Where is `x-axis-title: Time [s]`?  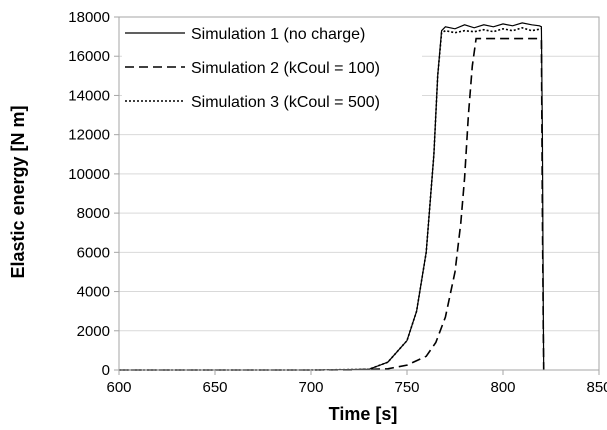 x-axis-title: Time [s] is located at coordinates (363, 414).